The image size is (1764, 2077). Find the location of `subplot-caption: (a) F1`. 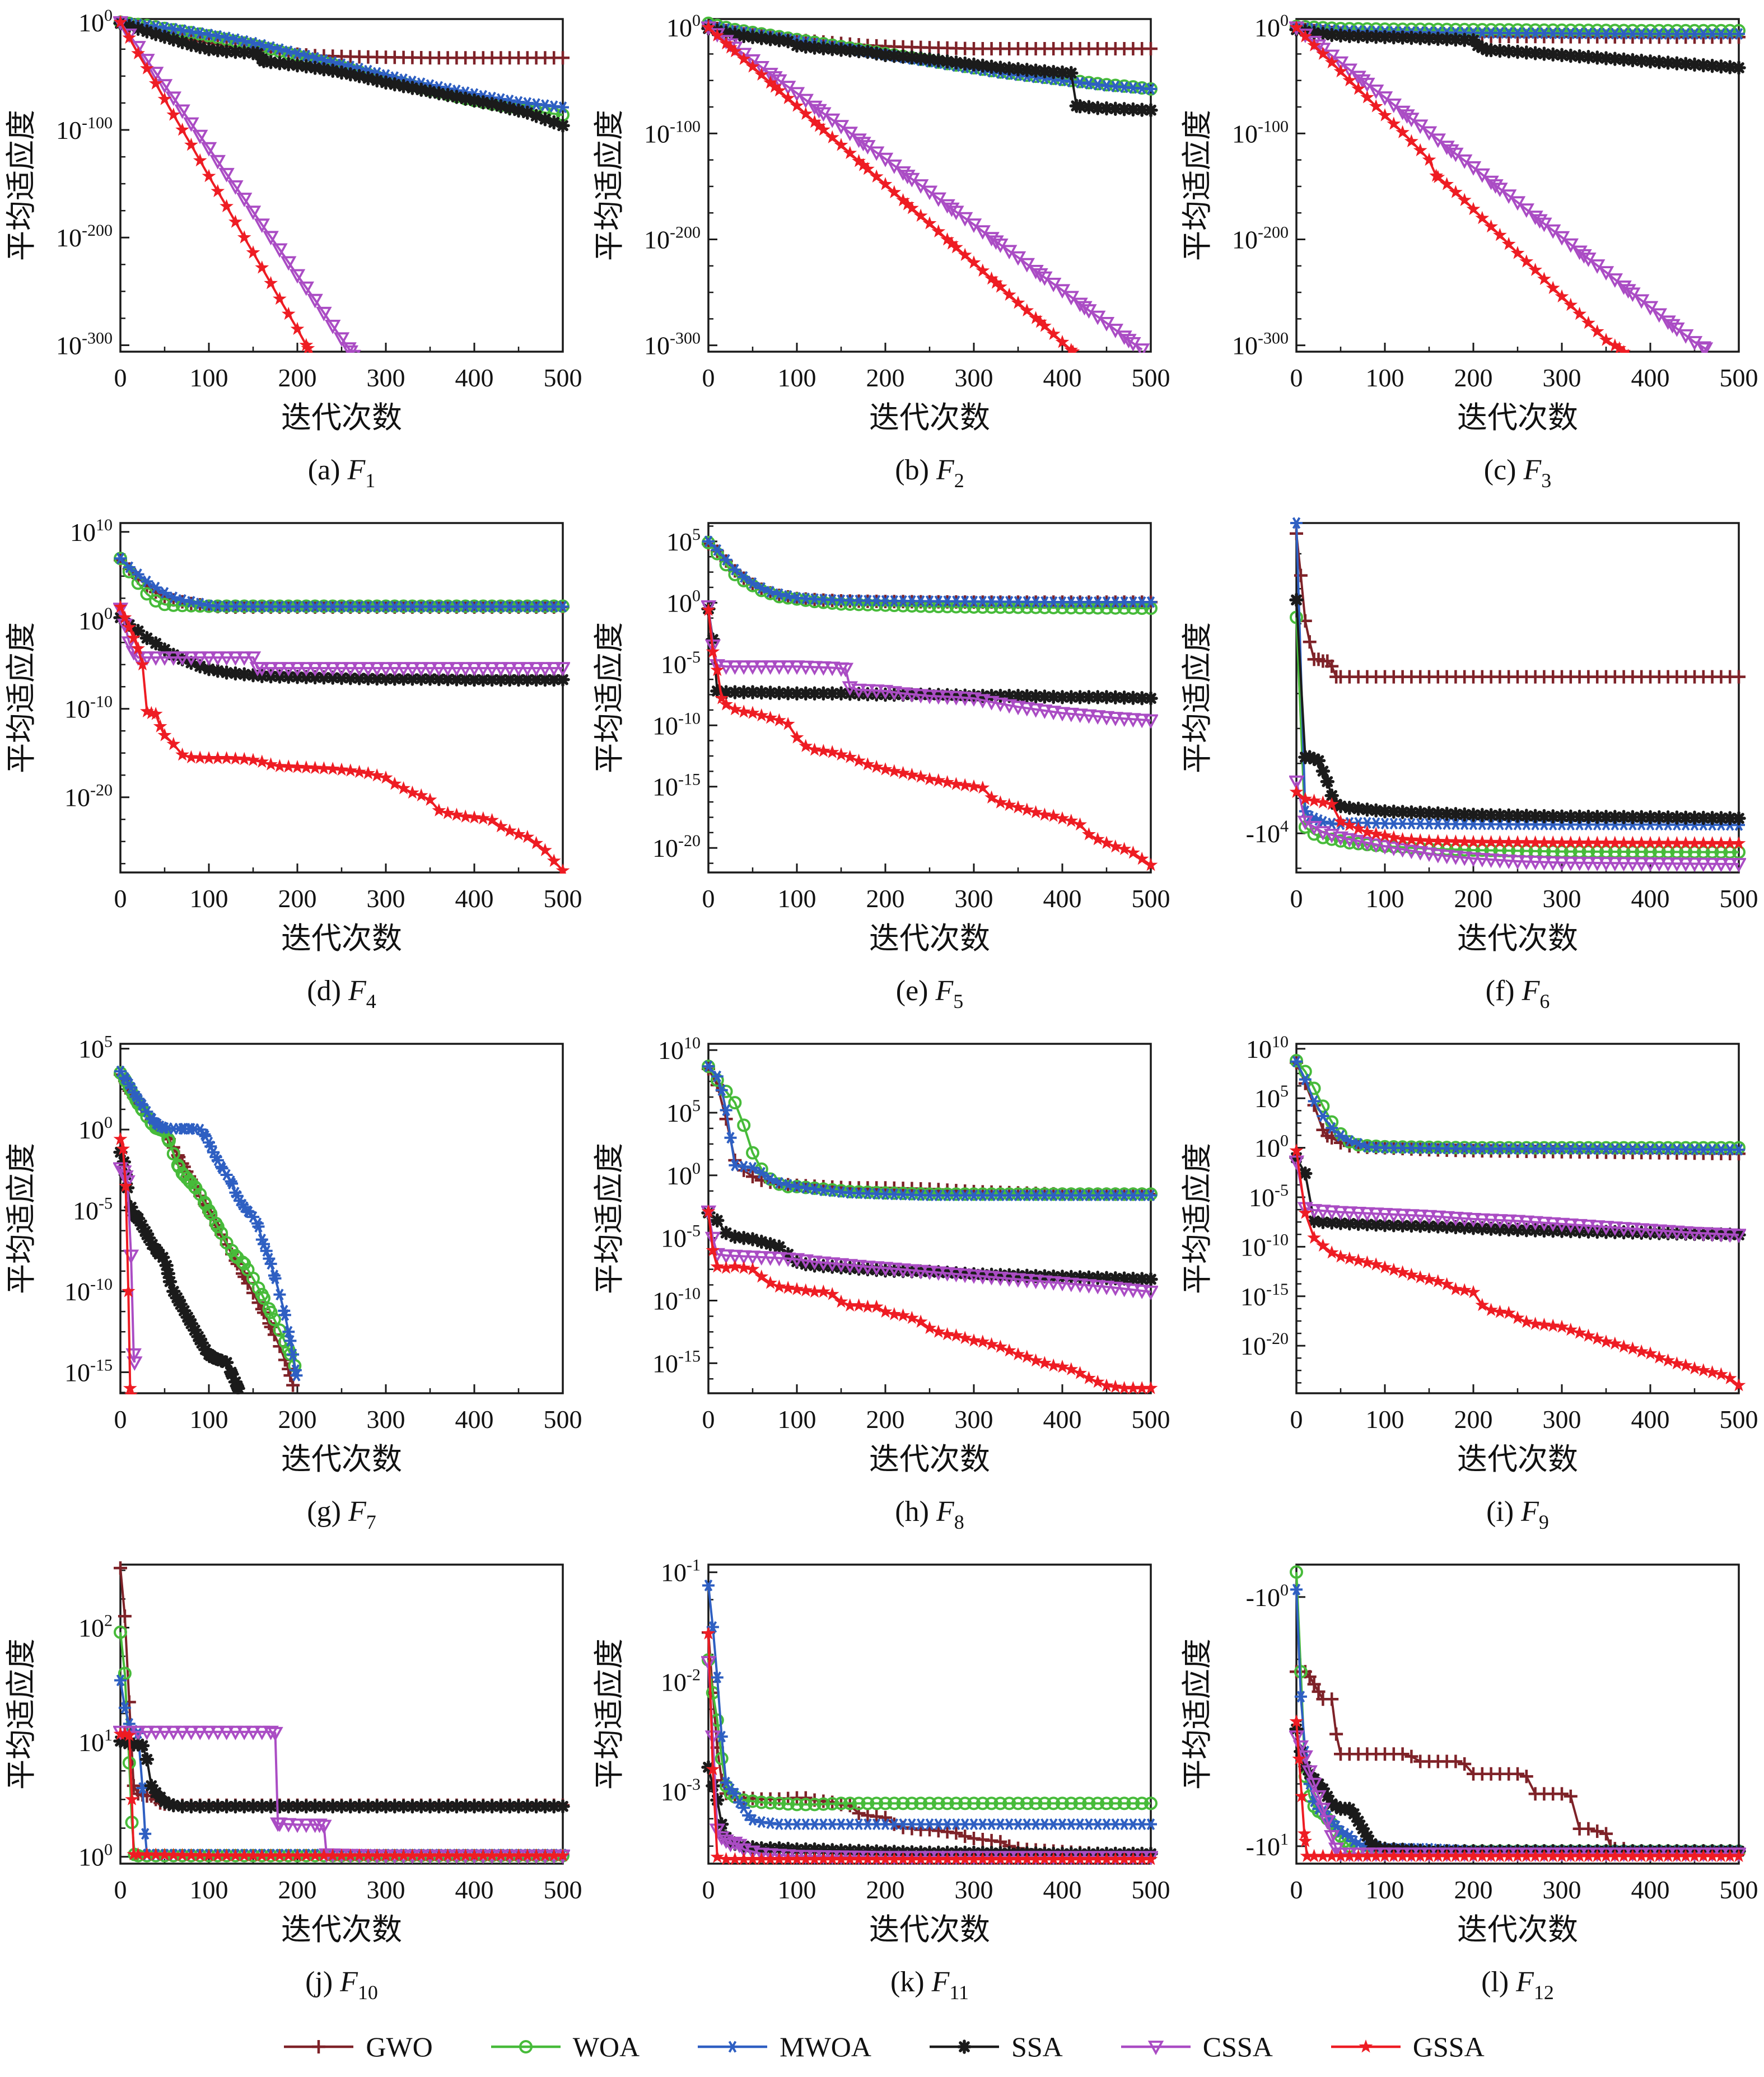

subplot-caption: (a) F1 is located at coordinates (341, 473).